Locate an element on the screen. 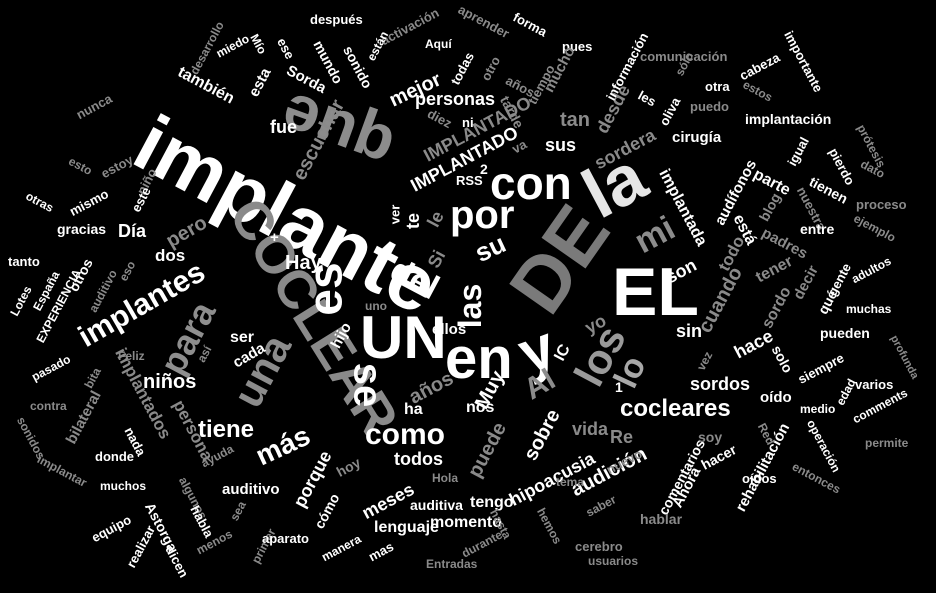 Image resolution: width=936 pixels, height=593 pixels. cloud-word: sordo is located at coordinates (776, 308).